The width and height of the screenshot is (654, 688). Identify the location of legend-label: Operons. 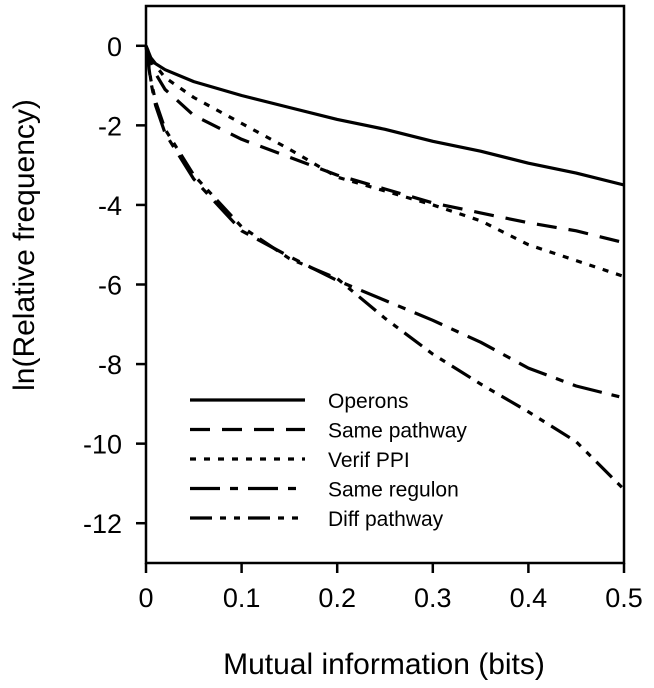
(368, 401).